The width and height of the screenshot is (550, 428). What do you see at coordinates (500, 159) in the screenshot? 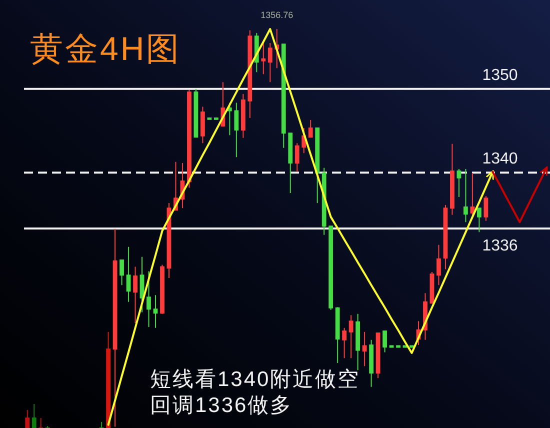
I see `annotation: 1340` at bounding box center [500, 159].